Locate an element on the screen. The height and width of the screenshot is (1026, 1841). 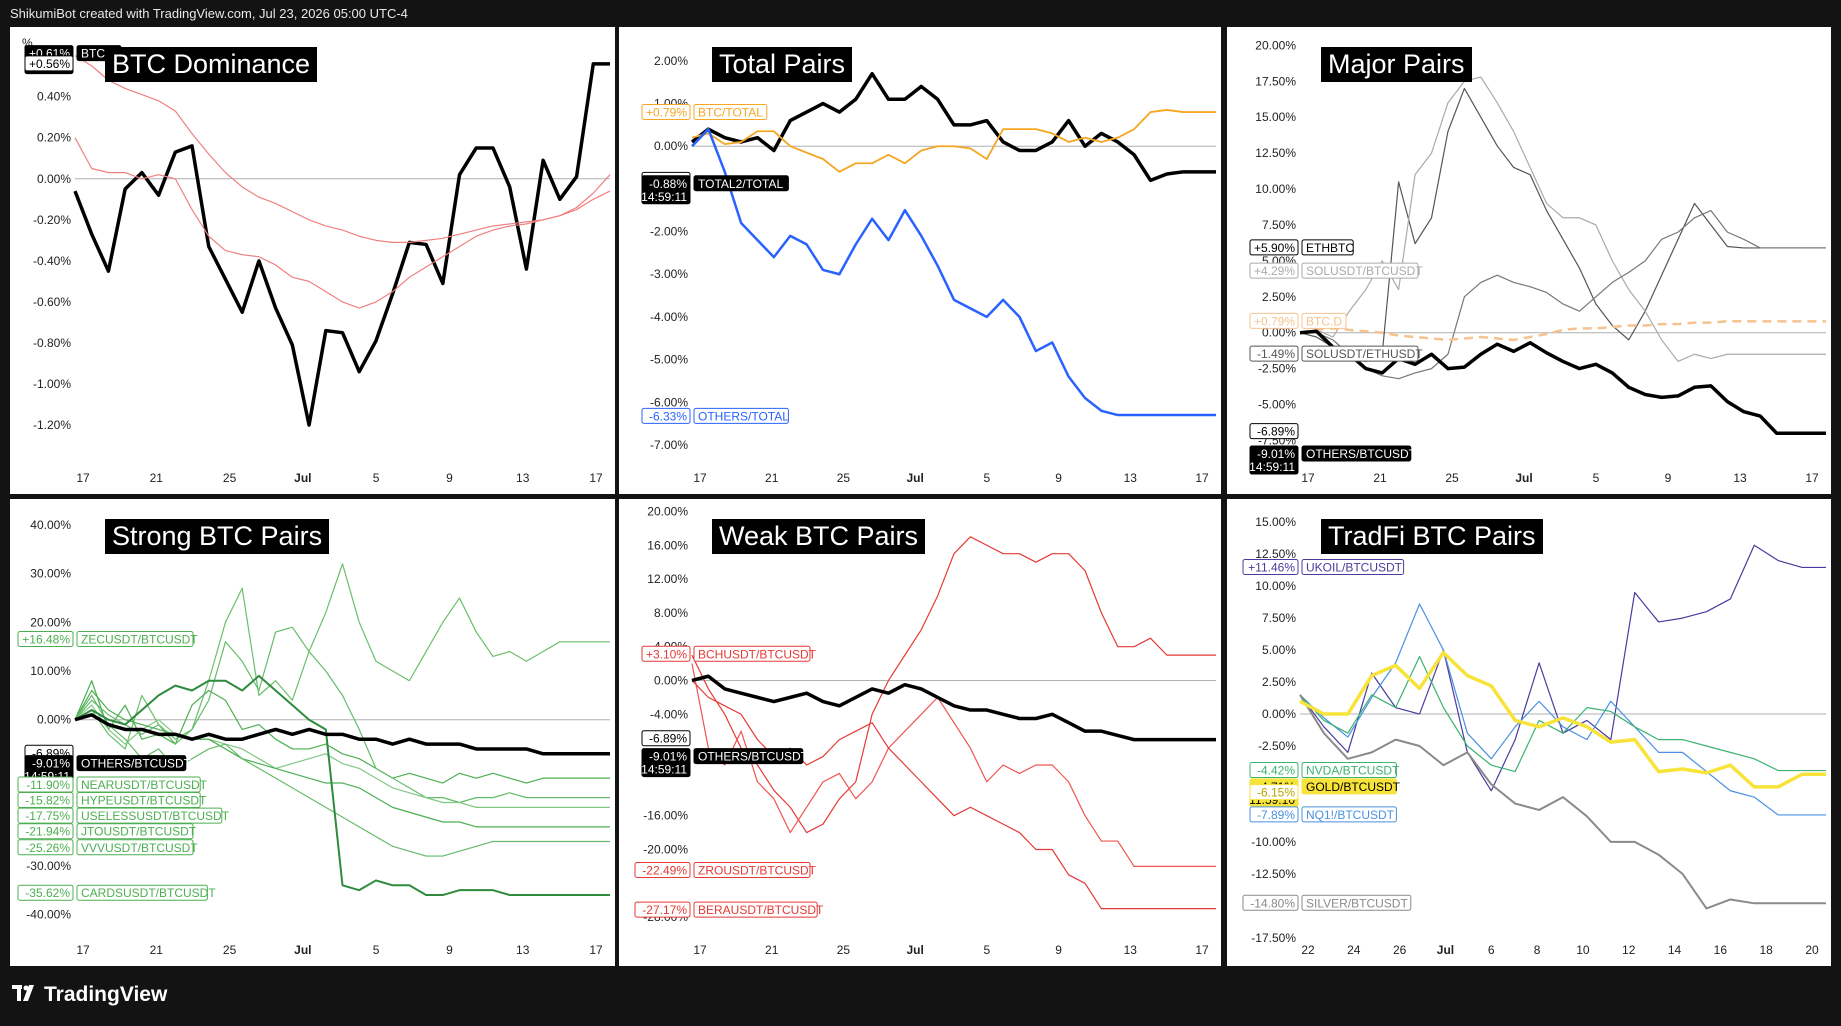
y-tick-label: -0.60% is located at coordinates (52, 302).